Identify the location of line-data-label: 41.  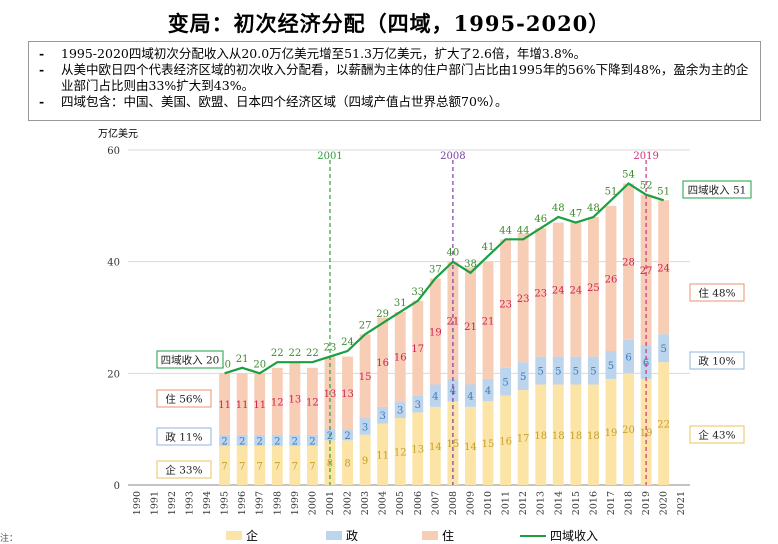
(488, 247).